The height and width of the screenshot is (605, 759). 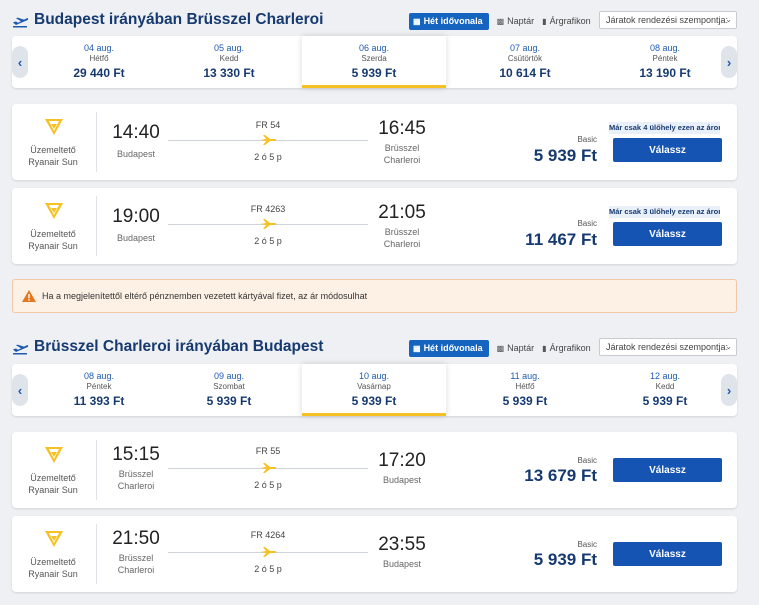 I want to click on day-tab-selected: 06 aug. Szerda 5 939 Ft, so click(x=374, y=62).